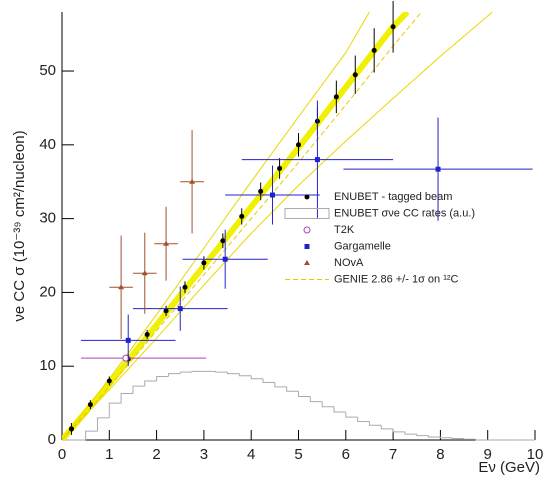  Describe the element at coordinates (393, 197) in the screenshot. I see `legend-label: ENUBET - tagged beam` at that location.